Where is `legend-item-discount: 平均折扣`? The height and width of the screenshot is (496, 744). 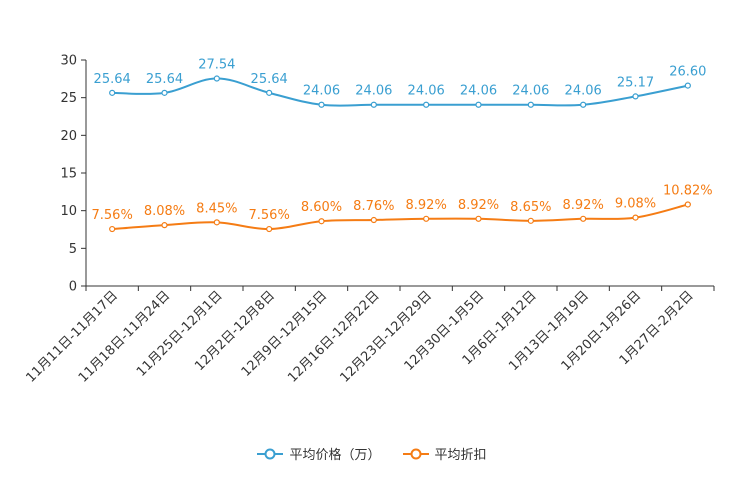 legend-item-discount: 平均折扣 is located at coordinates (444, 453).